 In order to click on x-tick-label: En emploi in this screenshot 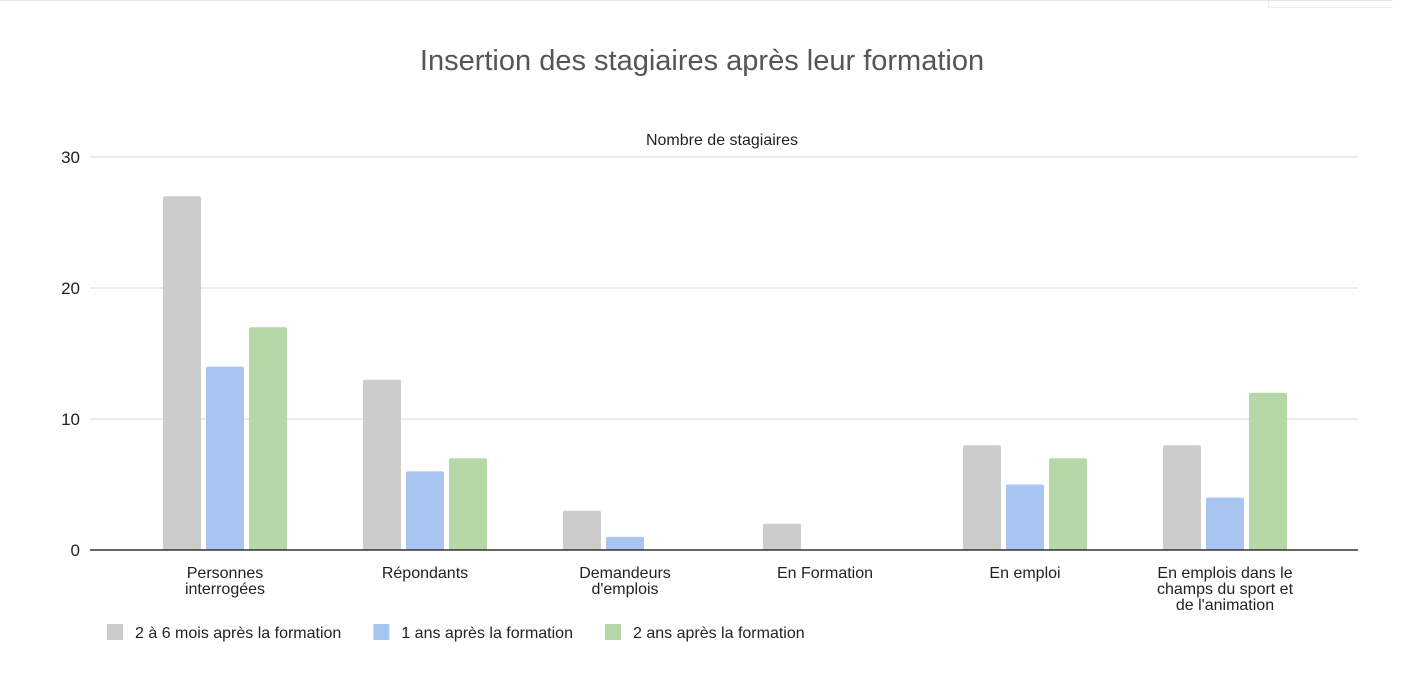, I will do `click(1024, 573)`.